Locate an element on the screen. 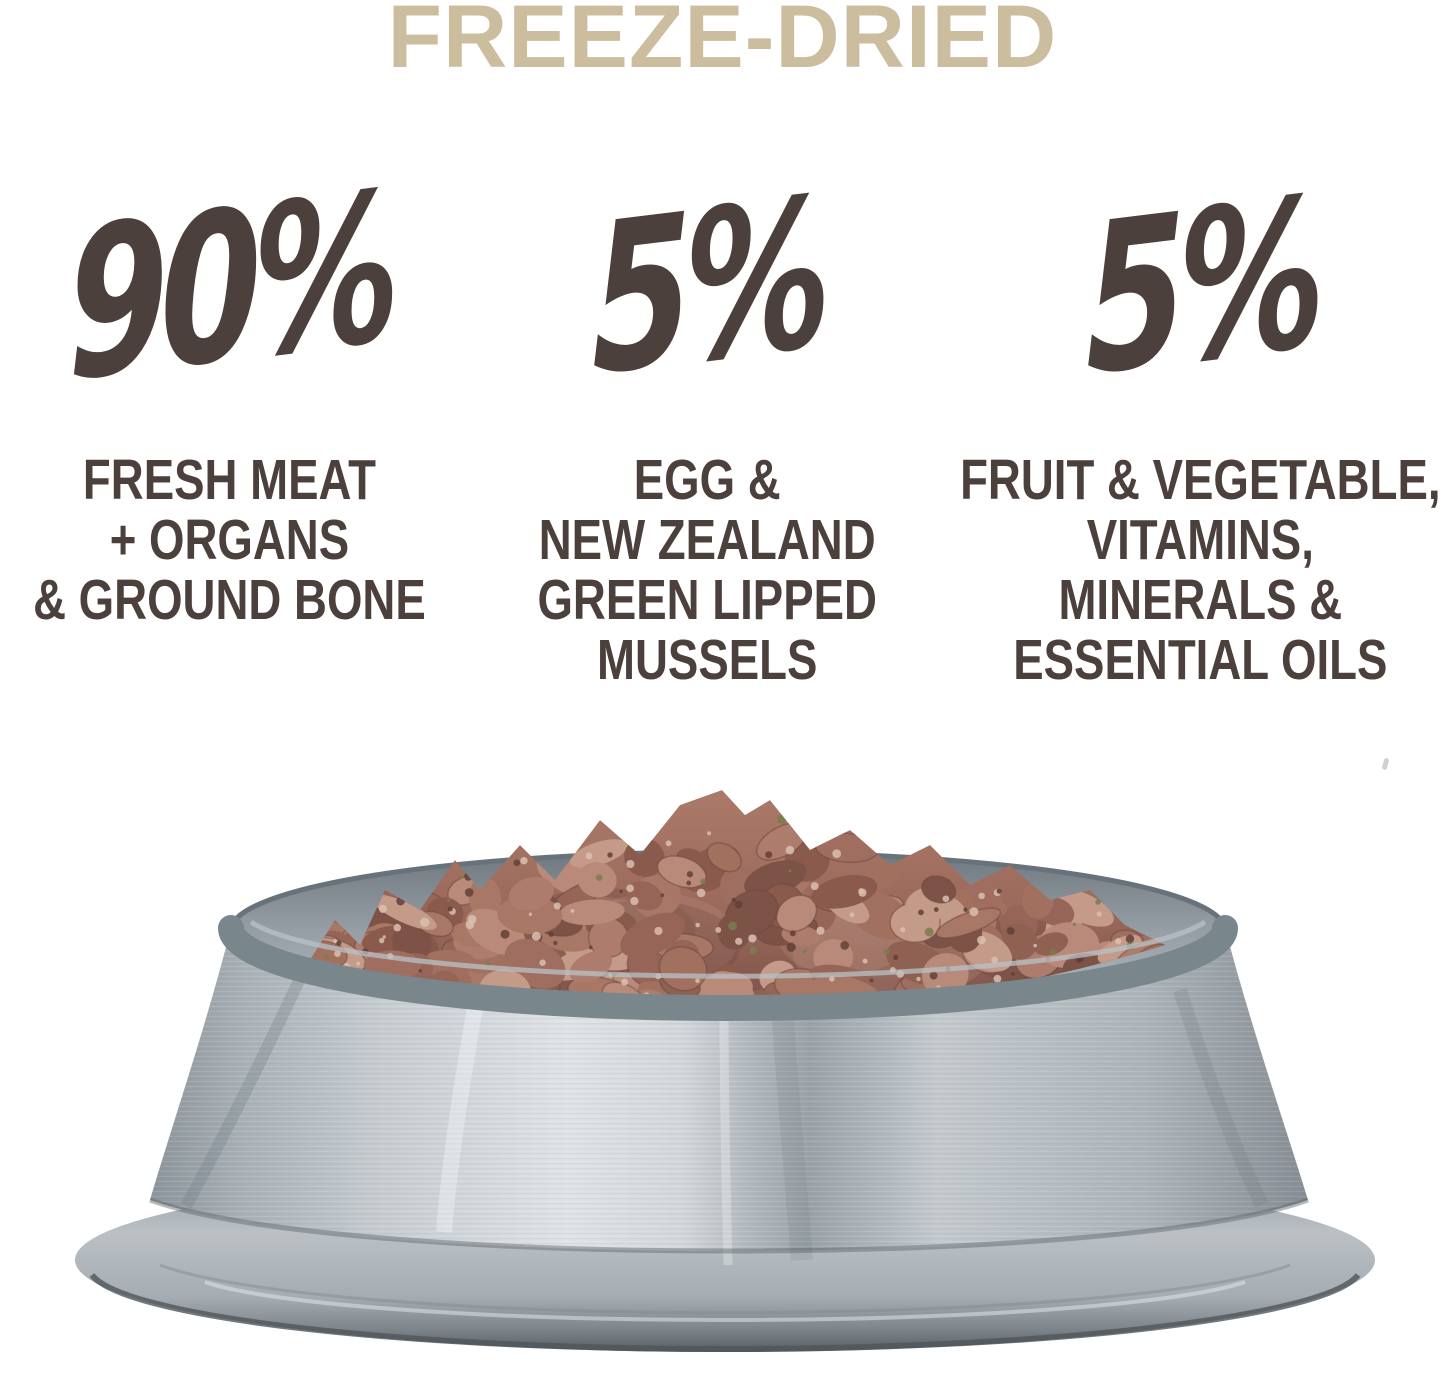 The image size is (1445, 1380). stat-label-line: + ORGANS is located at coordinates (229, 540).